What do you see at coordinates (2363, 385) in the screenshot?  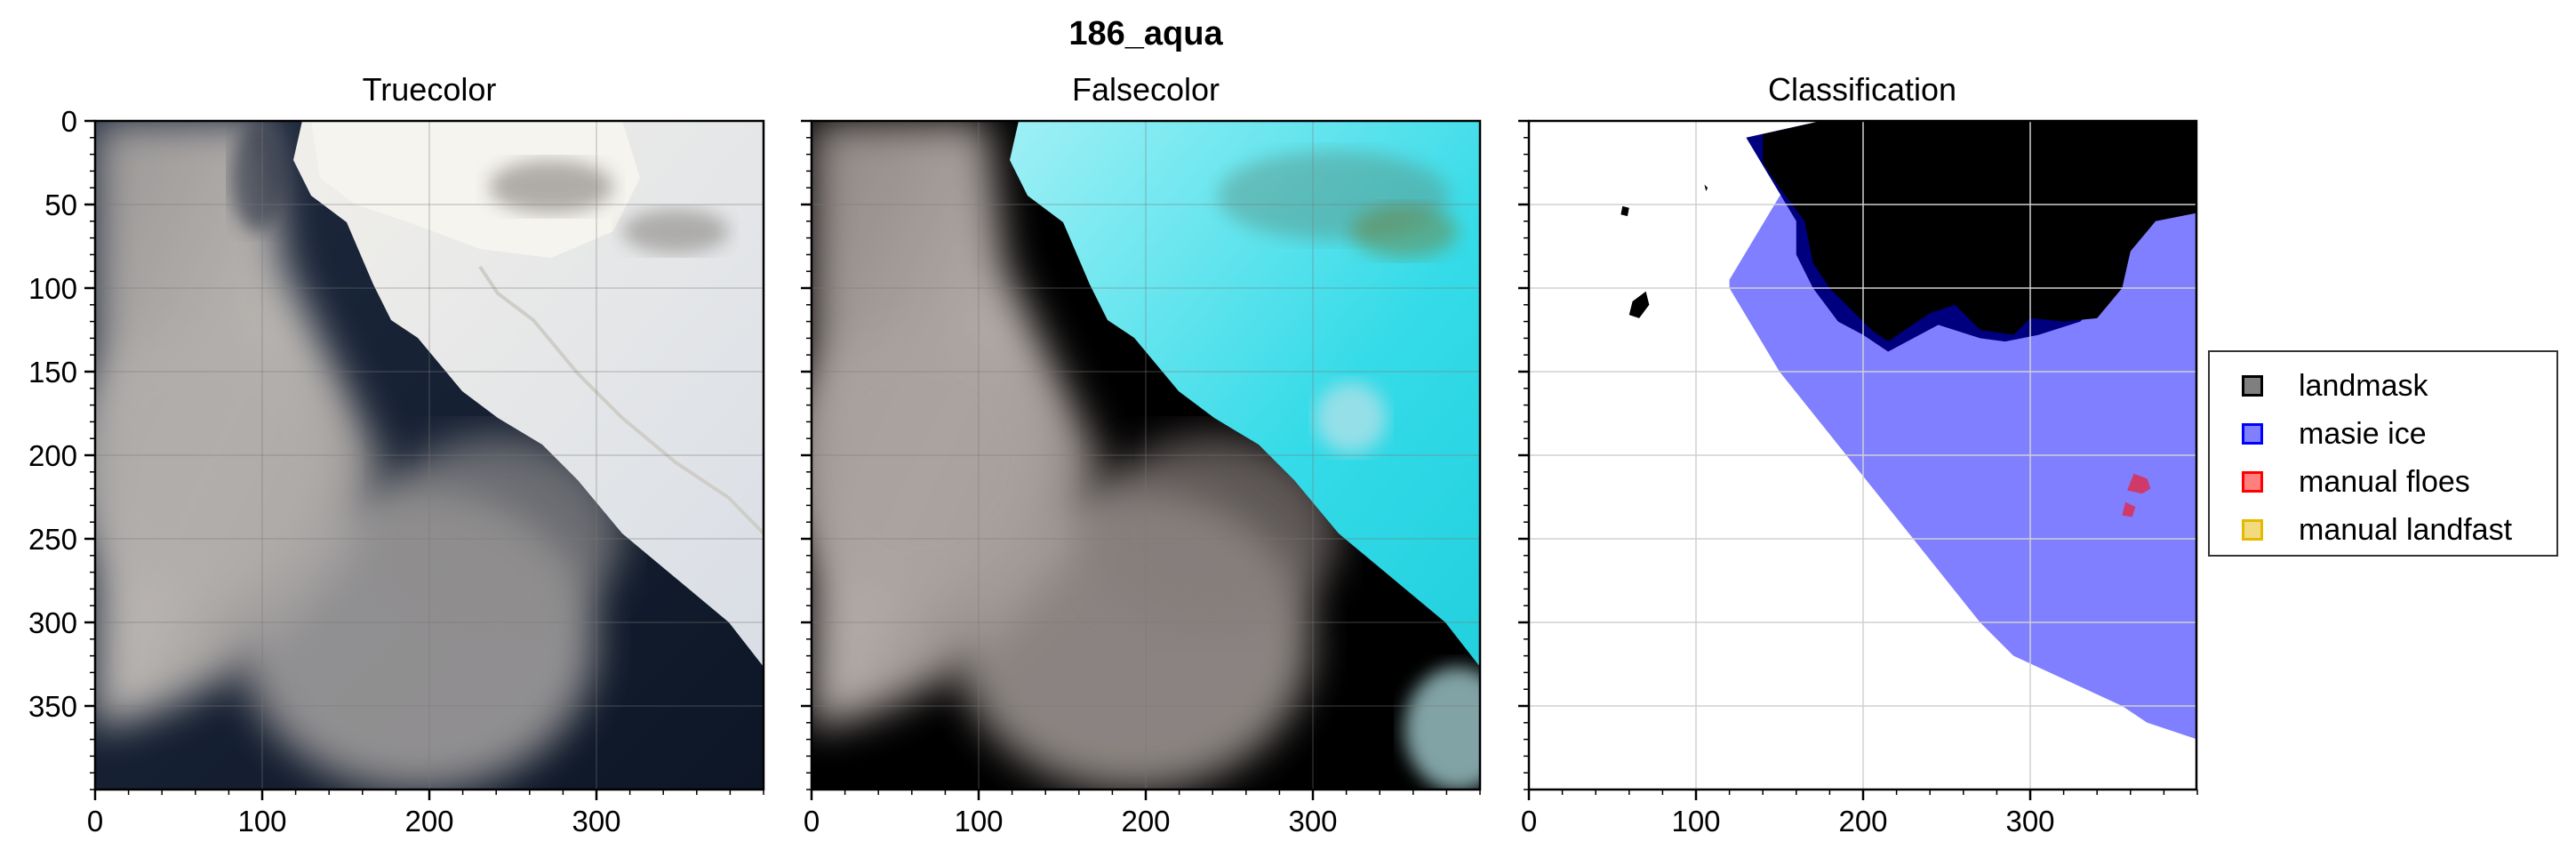 I see `legend-label: landmask` at bounding box center [2363, 385].